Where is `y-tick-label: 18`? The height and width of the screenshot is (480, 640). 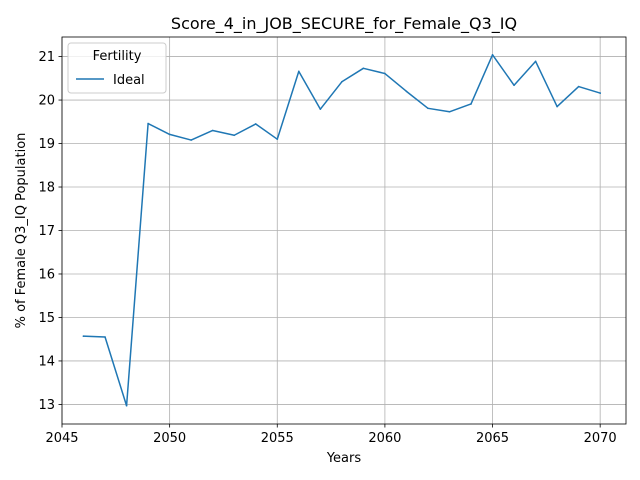
y-tick-label: 18 is located at coordinates (46, 188).